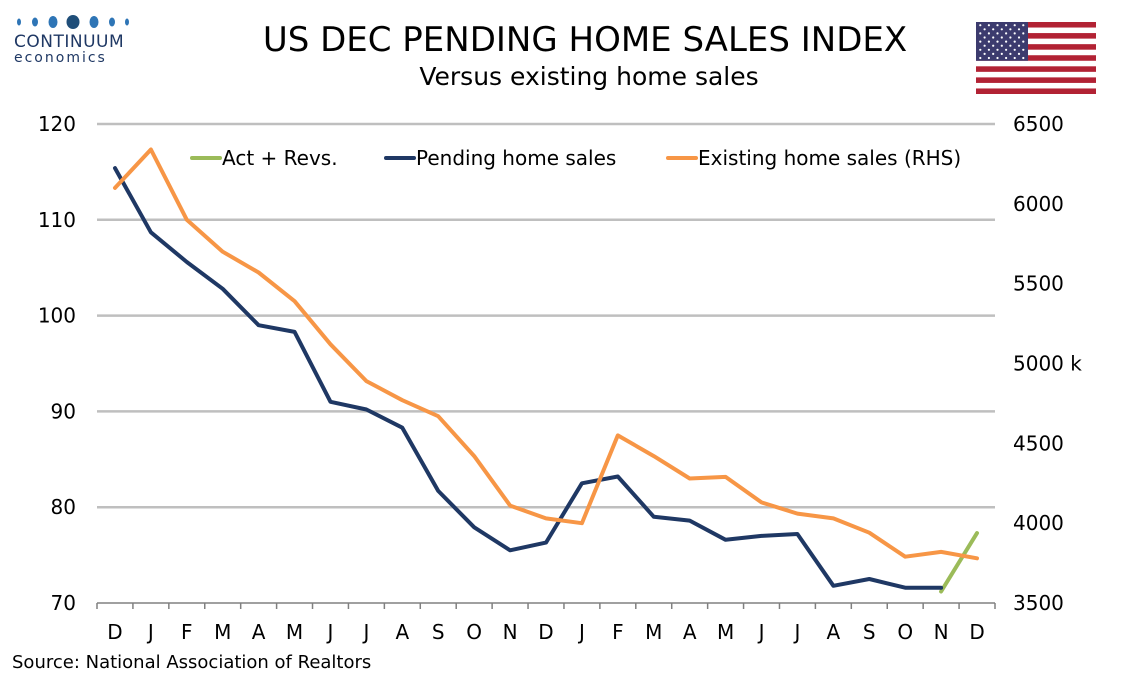  I want to click on left-tick-label: 120, so click(57, 124).